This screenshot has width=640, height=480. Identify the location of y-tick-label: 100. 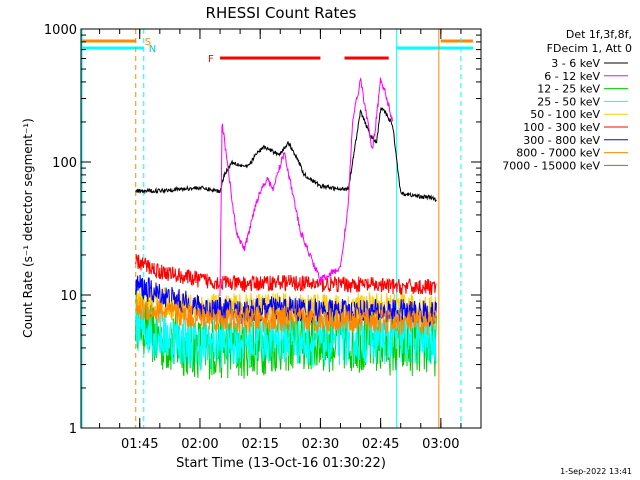
(64, 163).